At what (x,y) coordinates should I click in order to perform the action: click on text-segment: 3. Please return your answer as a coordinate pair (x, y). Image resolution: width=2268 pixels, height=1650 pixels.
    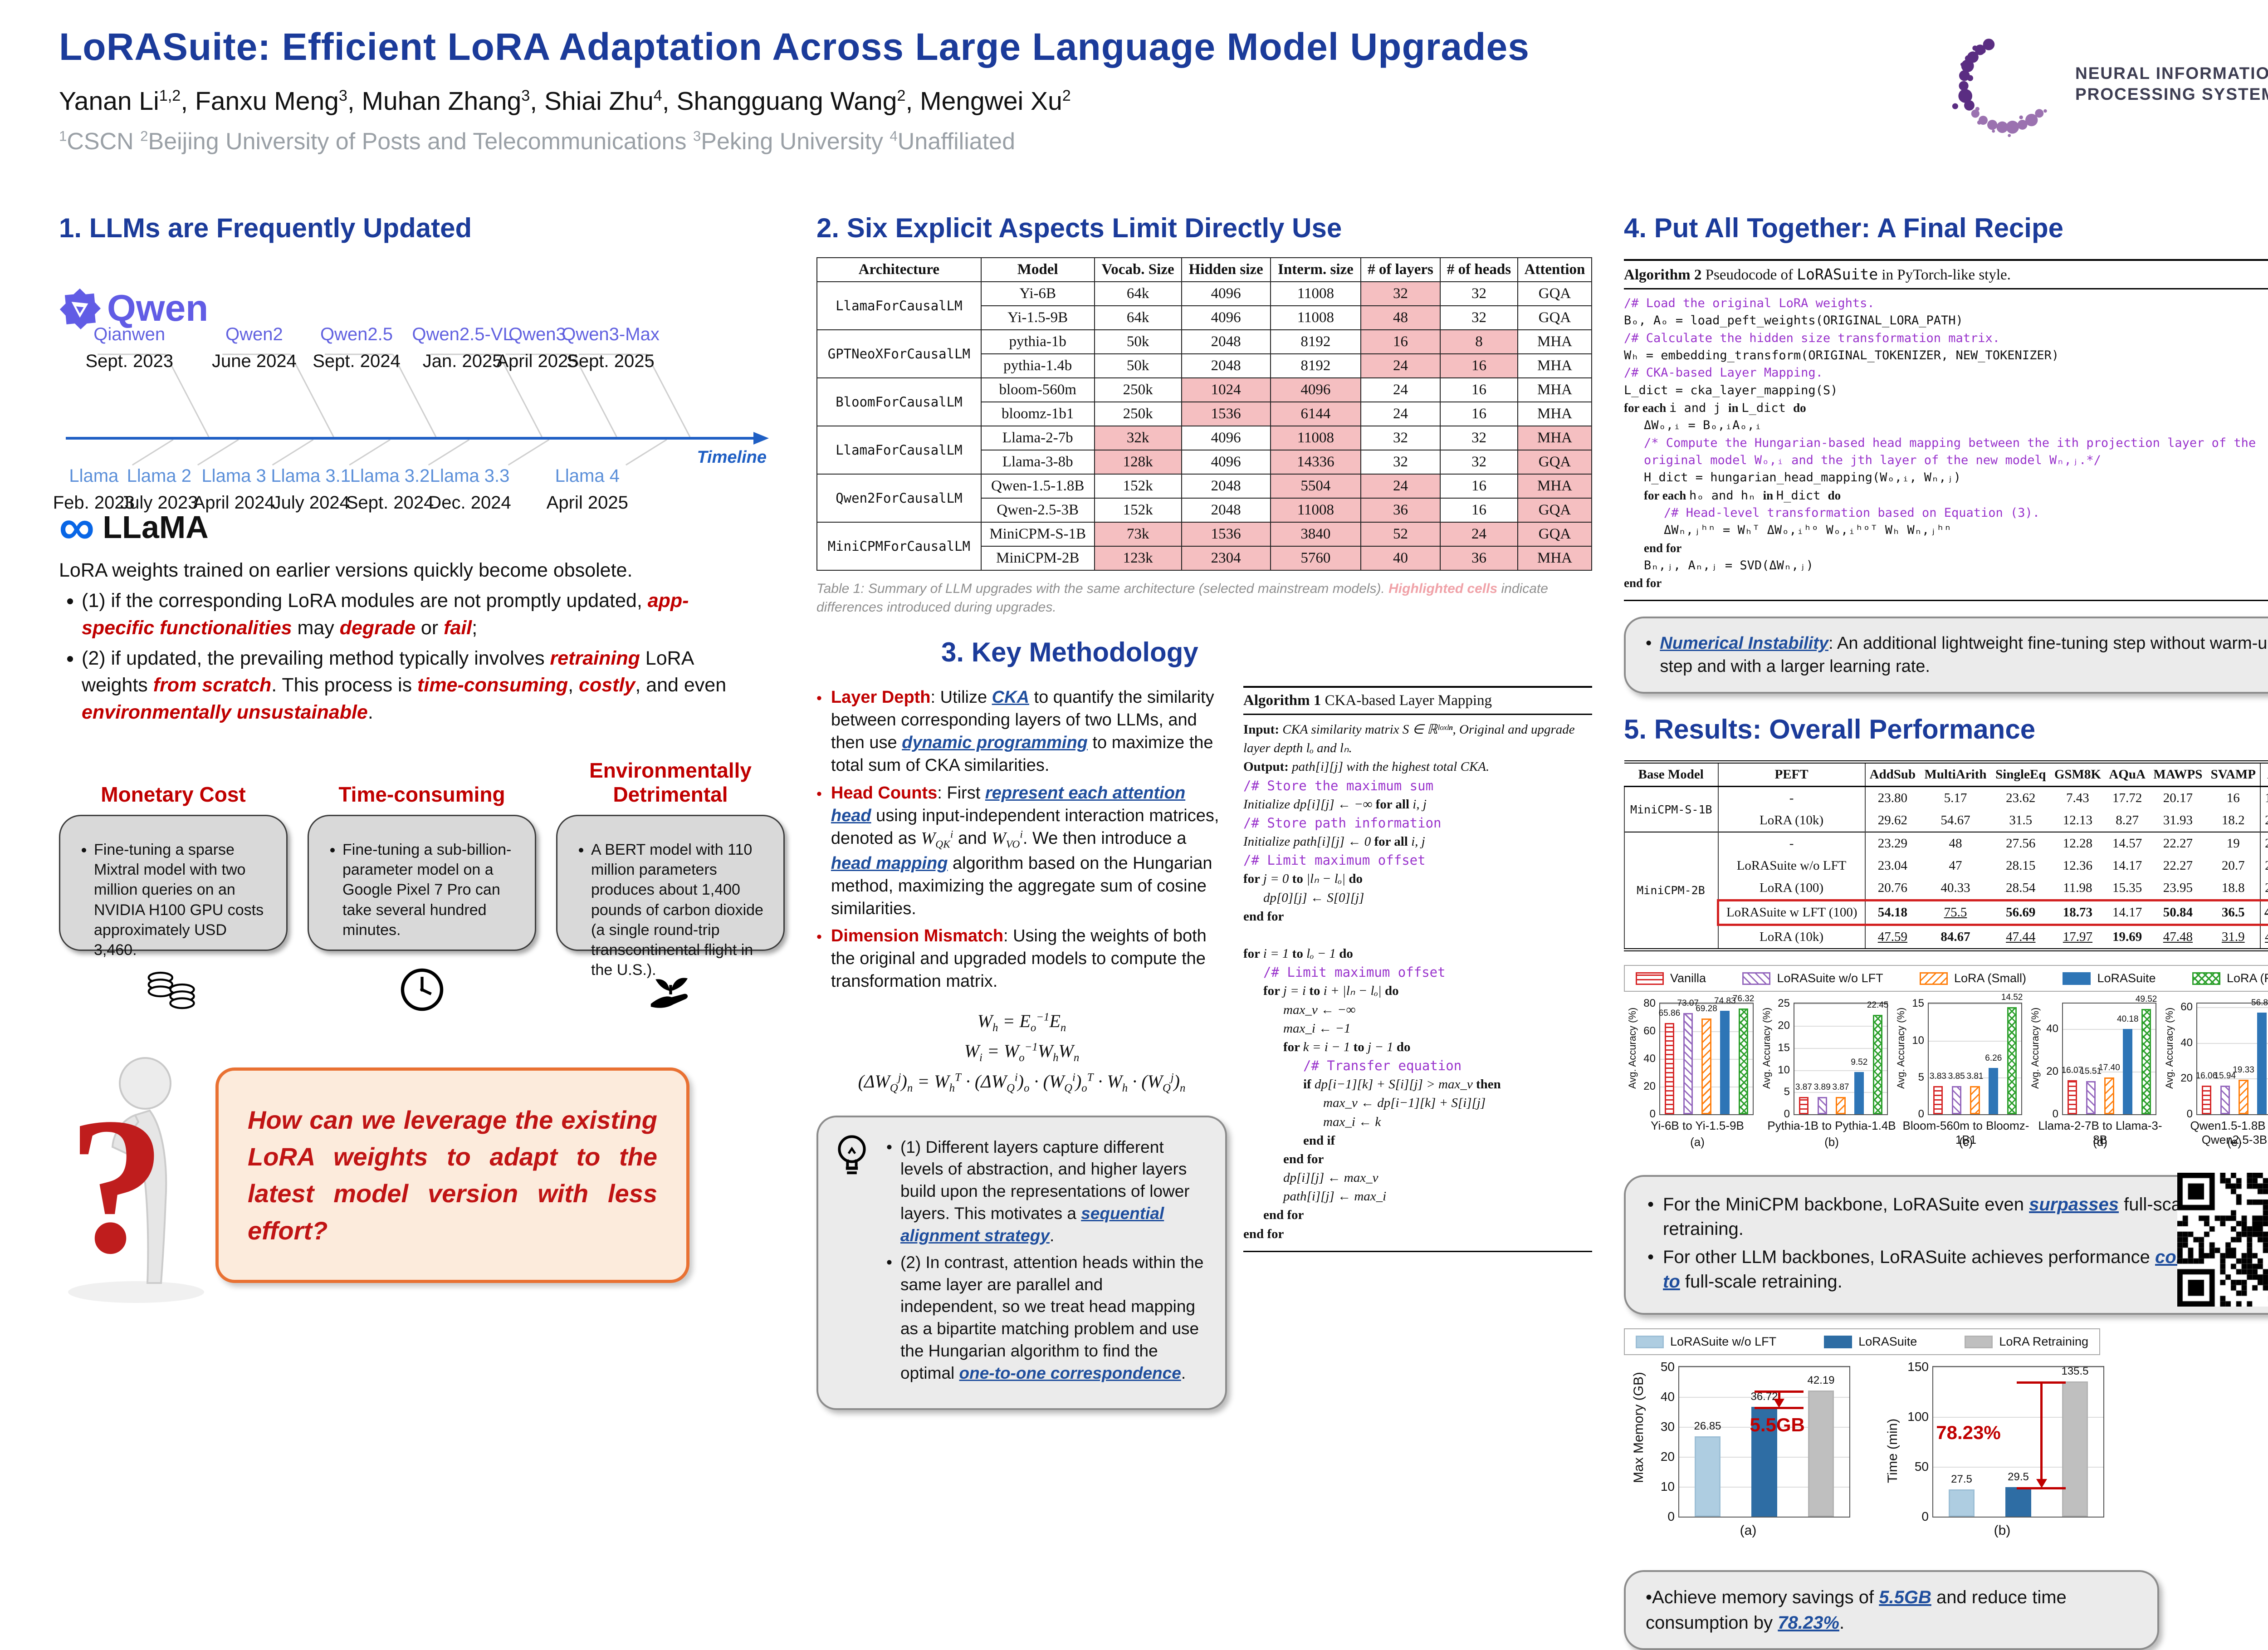
    Looking at the image, I should click on (343, 95).